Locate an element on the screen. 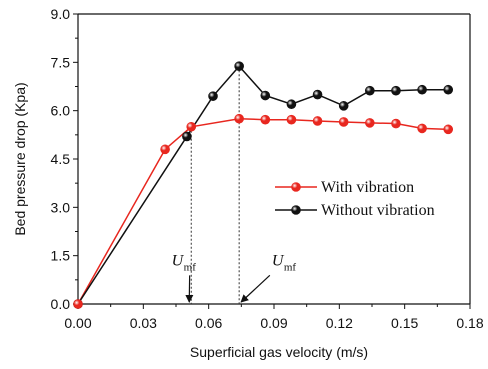 Image resolution: width=488 pixels, height=369 pixels. y-tick-label: 3.0 is located at coordinates (61, 207).